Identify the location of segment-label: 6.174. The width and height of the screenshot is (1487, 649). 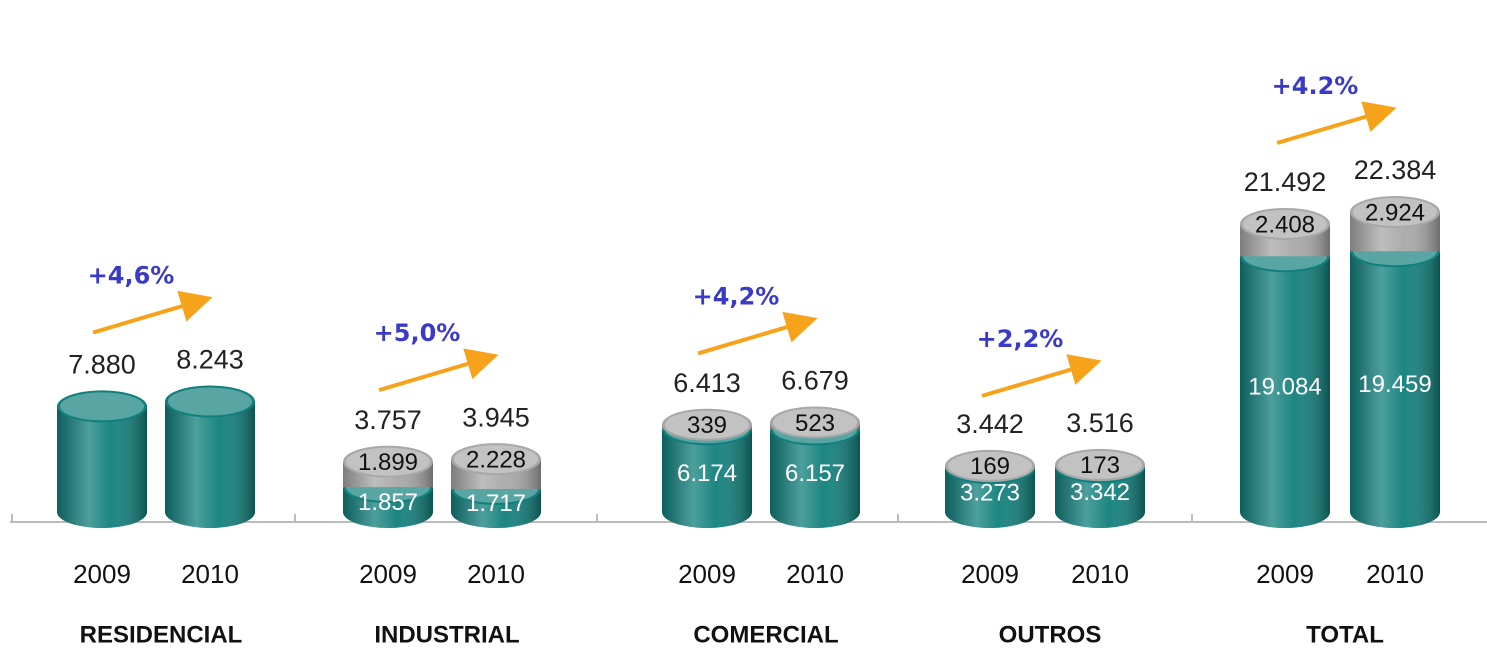
(707, 473).